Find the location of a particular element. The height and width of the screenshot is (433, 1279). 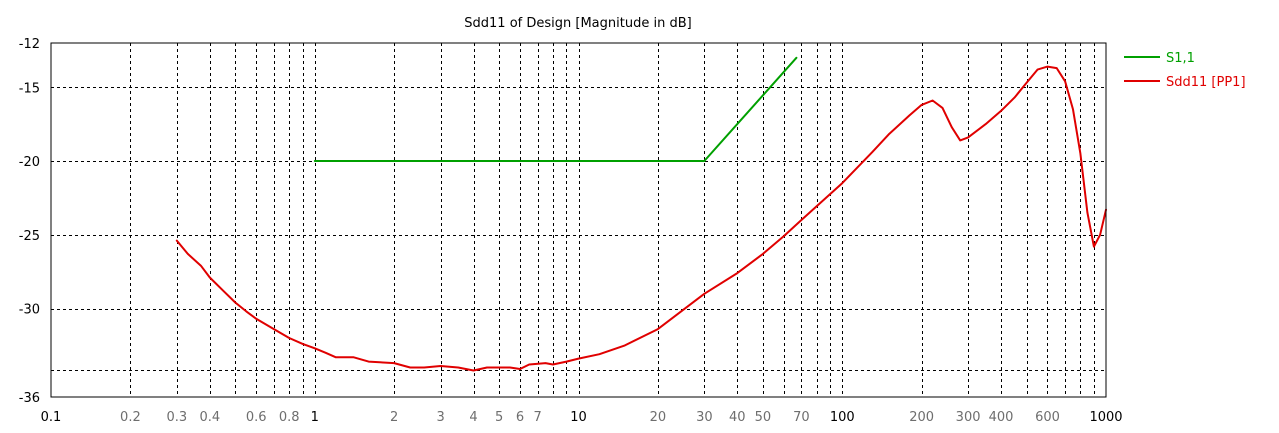

x-tick-label: 30 is located at coordinates (704, 417).